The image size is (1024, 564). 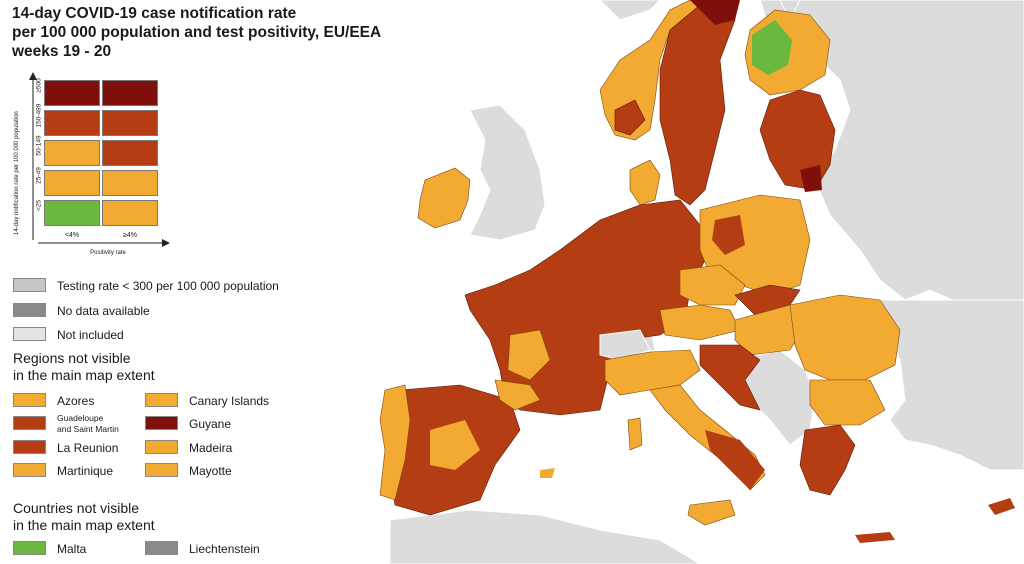 I want to click on region-swatch-martinique, so click(x=29, y=470).